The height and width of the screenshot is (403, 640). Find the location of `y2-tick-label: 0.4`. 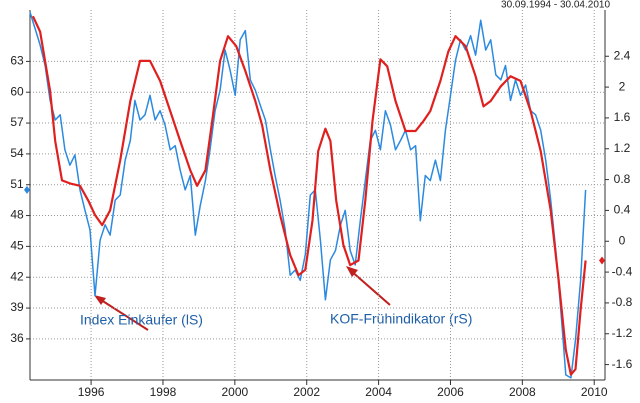

y2-tick-label: 0.4 is located at coordinates (622, 210).